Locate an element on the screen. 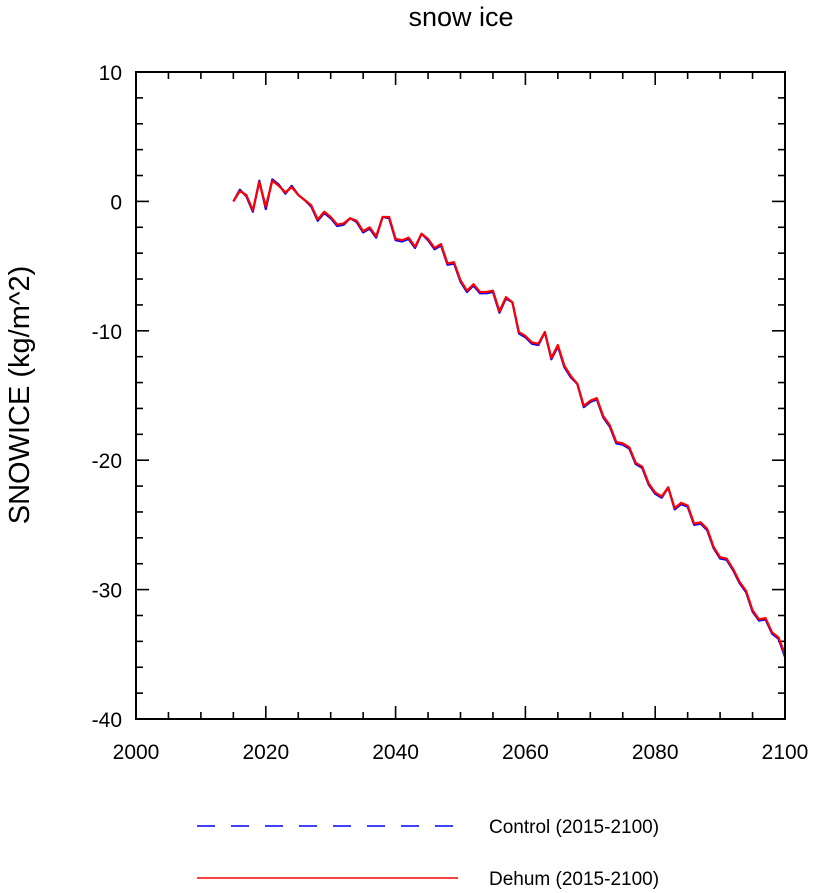 The height and width of the screenshot is (893, 817). x-tick-labels: 2000 2020 2040 2060 2080 2100 is located at coordinates (461, 752).